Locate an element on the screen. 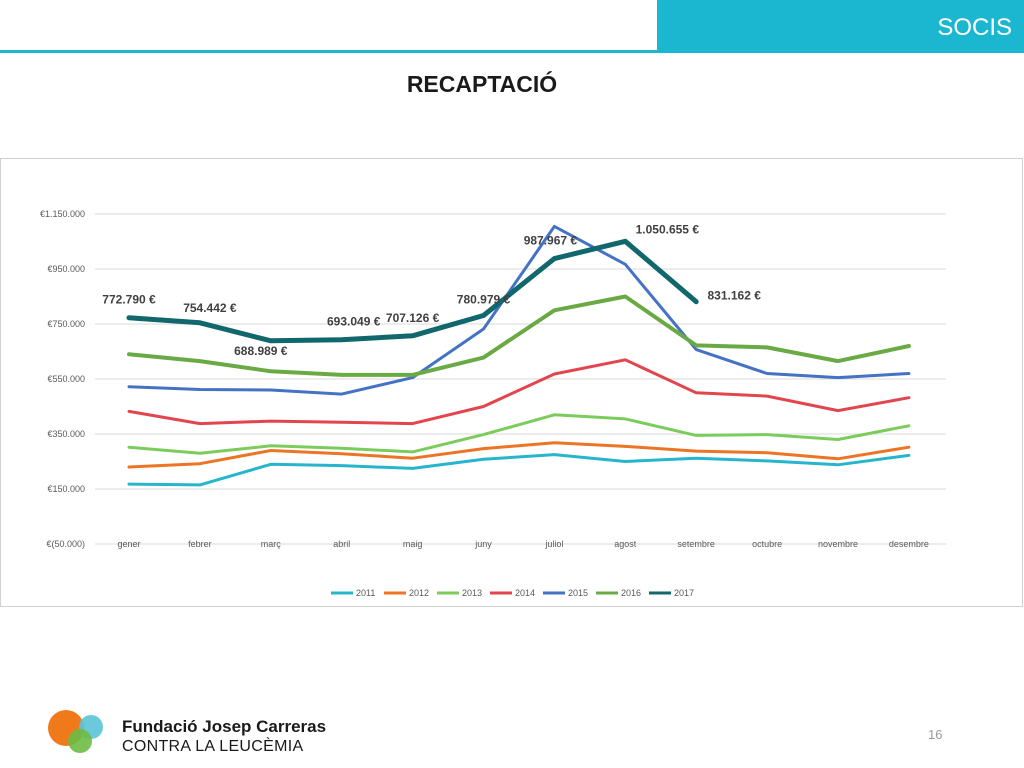  legend-label: 2016 is located at coordinates (631, 593).